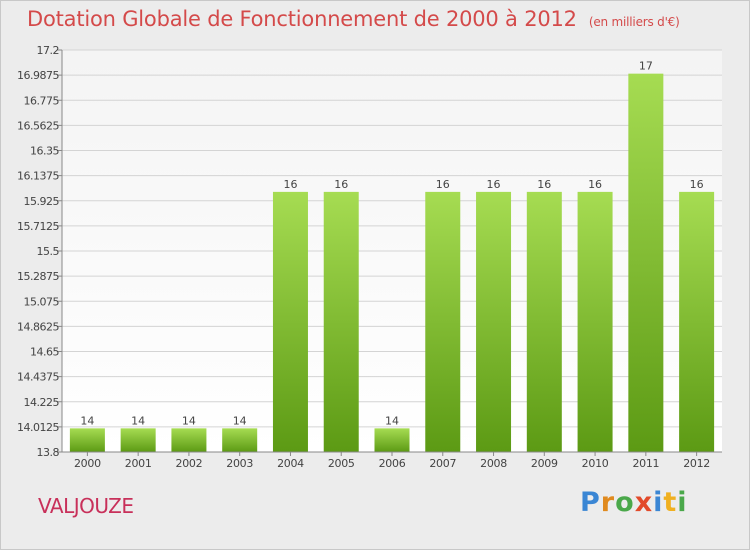 The height and width of the screenshot is (550, 750). What do you see at coordinates (87, 463) in the screenshot?
I see `x-tick-label: 2000` at bounding box center [87, 463].